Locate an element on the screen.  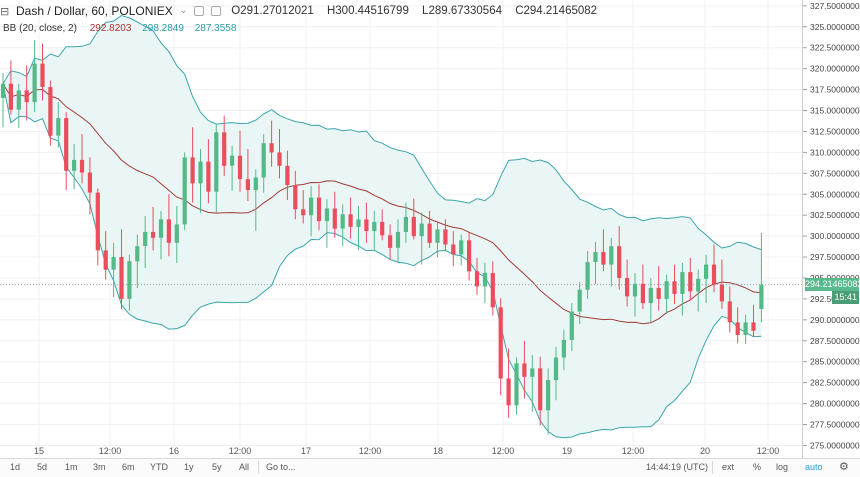
range-ytd: YTD is located at coordinates (159, 467).